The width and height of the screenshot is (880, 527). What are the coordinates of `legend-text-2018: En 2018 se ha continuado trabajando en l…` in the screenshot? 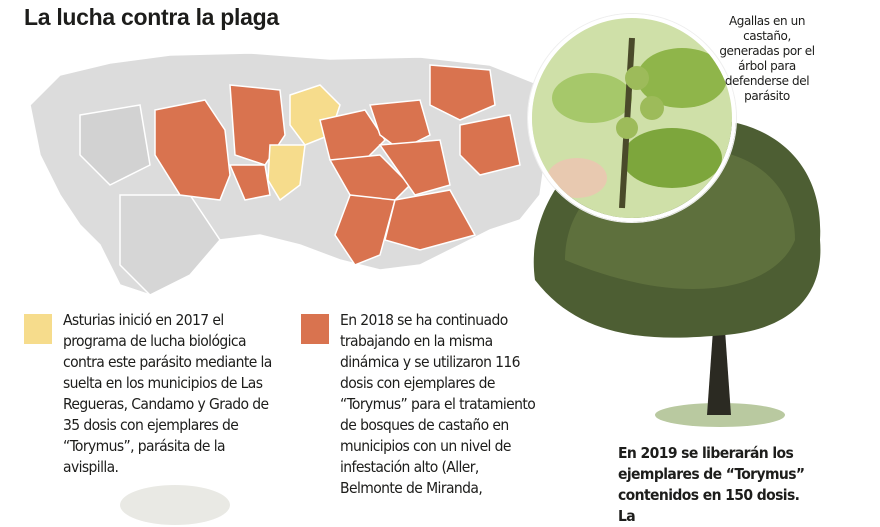 It's located at (438, 404).